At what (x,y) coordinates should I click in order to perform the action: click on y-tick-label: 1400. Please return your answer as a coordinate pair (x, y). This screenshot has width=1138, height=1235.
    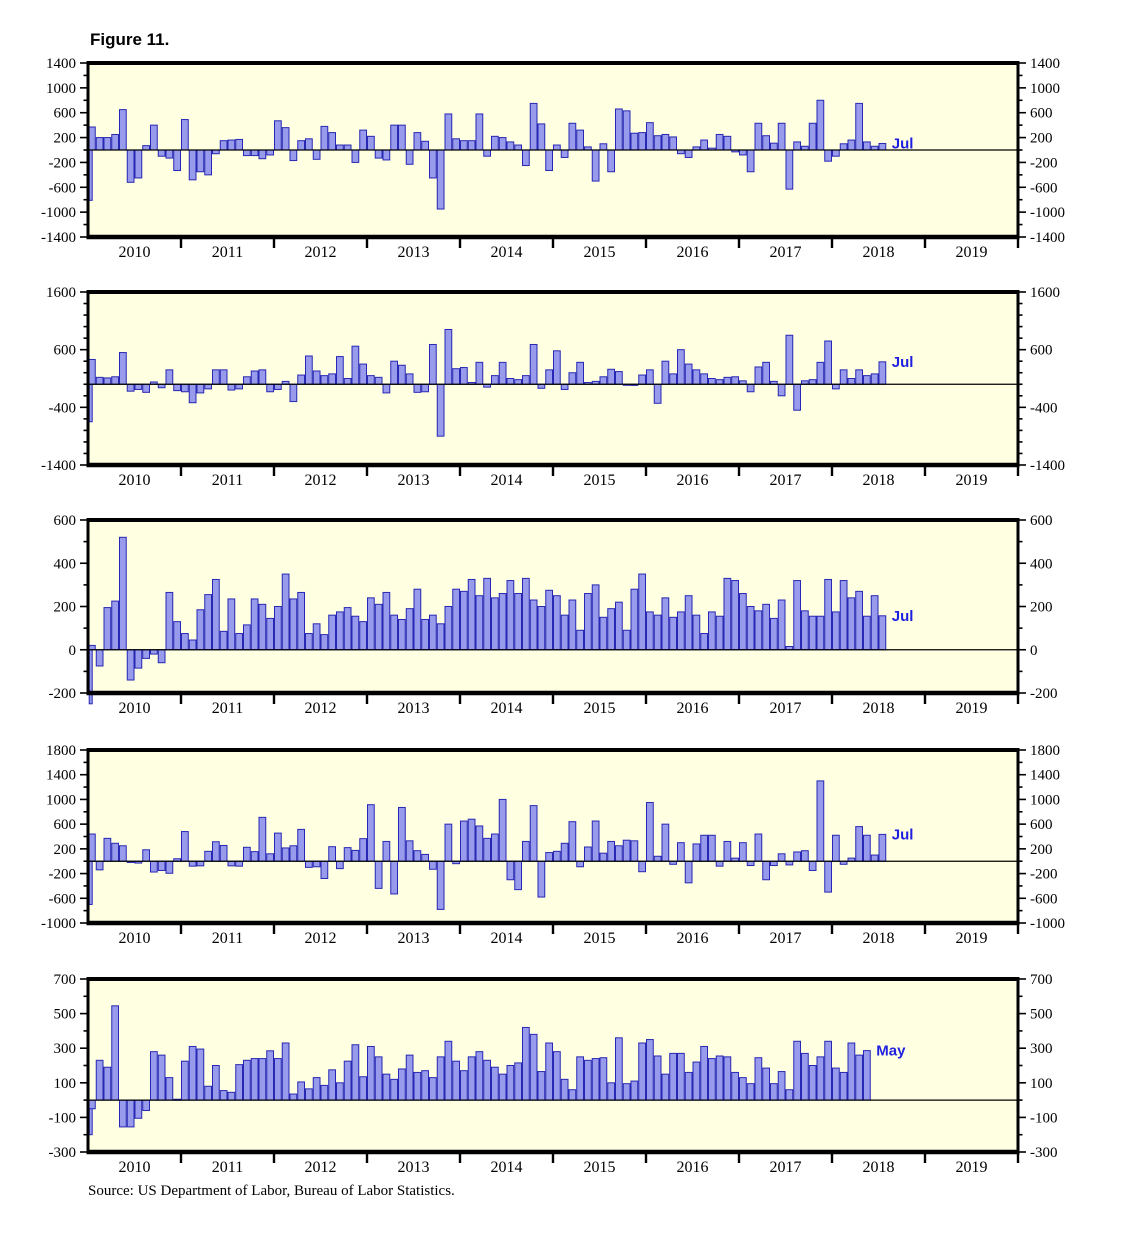
    Looking at the image, I should click on (61, 776).